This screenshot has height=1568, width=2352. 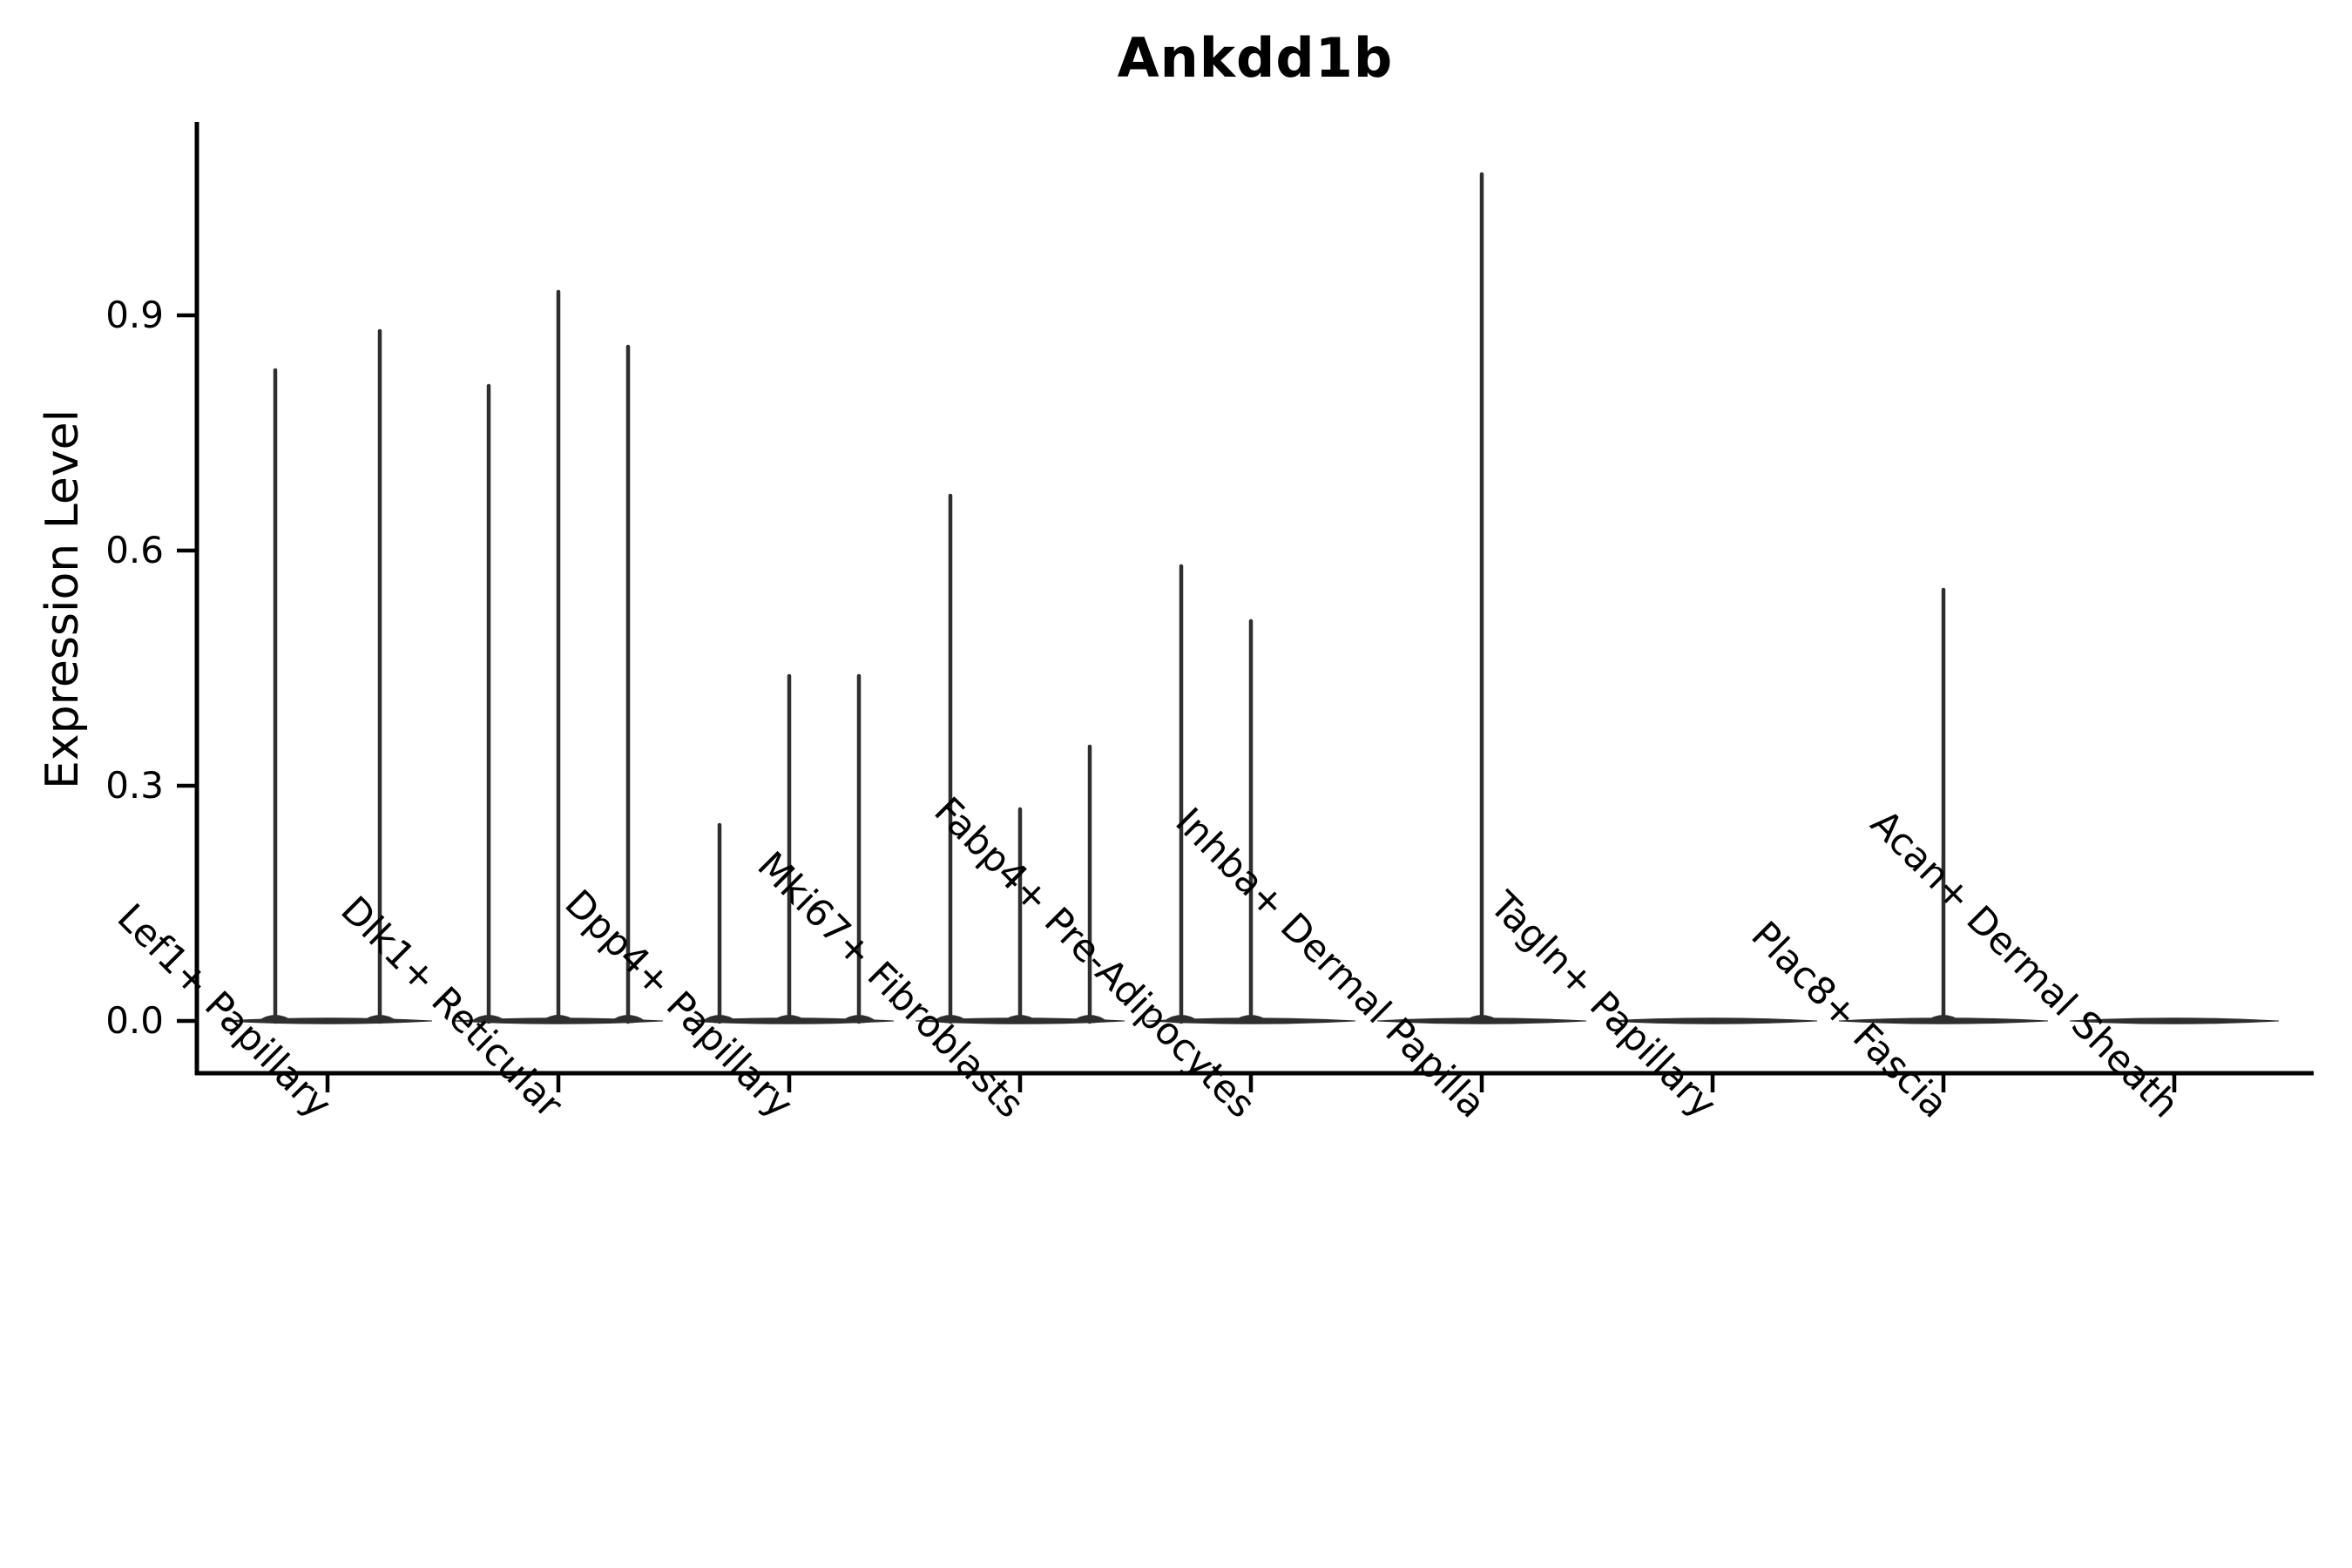 What do you see at coordinates (134, 550) in the screenshot?
I see `y-tick-label-0.6: 0.6` at bounding box center [134, 550].